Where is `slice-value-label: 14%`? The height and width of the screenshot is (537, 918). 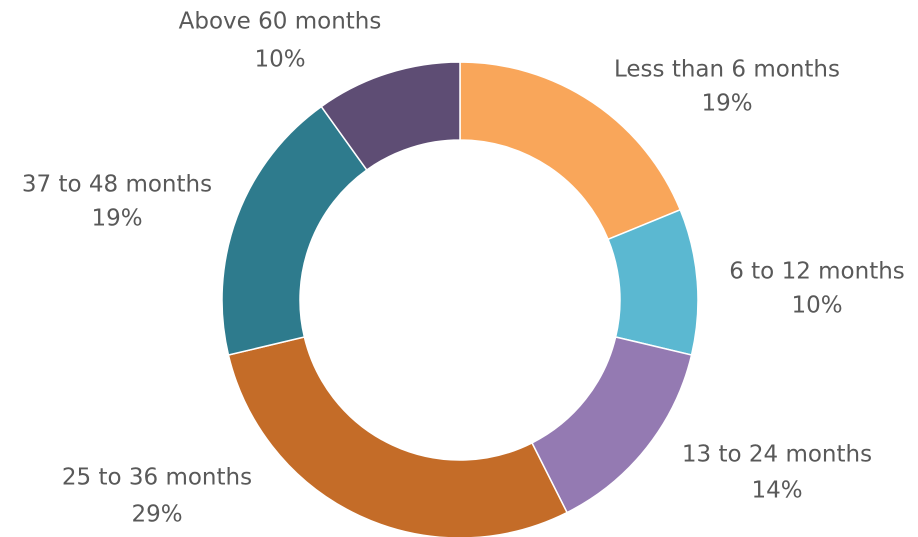
slice-value-label: 14% is located at coordinates (776, 491).